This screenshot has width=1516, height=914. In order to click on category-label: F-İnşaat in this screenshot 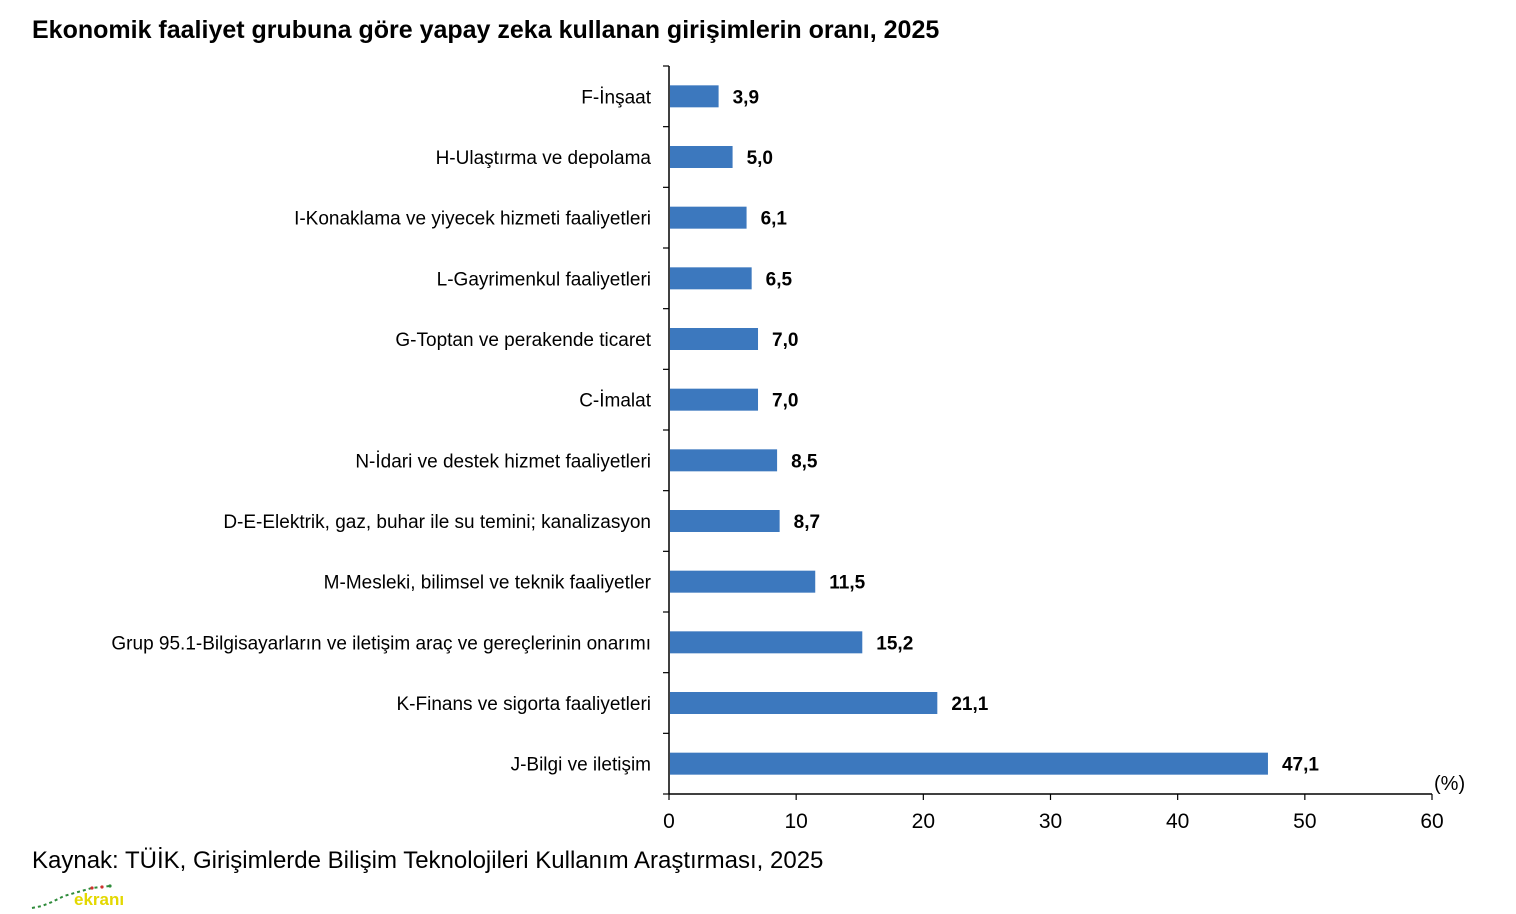, I will do `click(616, 97)`.